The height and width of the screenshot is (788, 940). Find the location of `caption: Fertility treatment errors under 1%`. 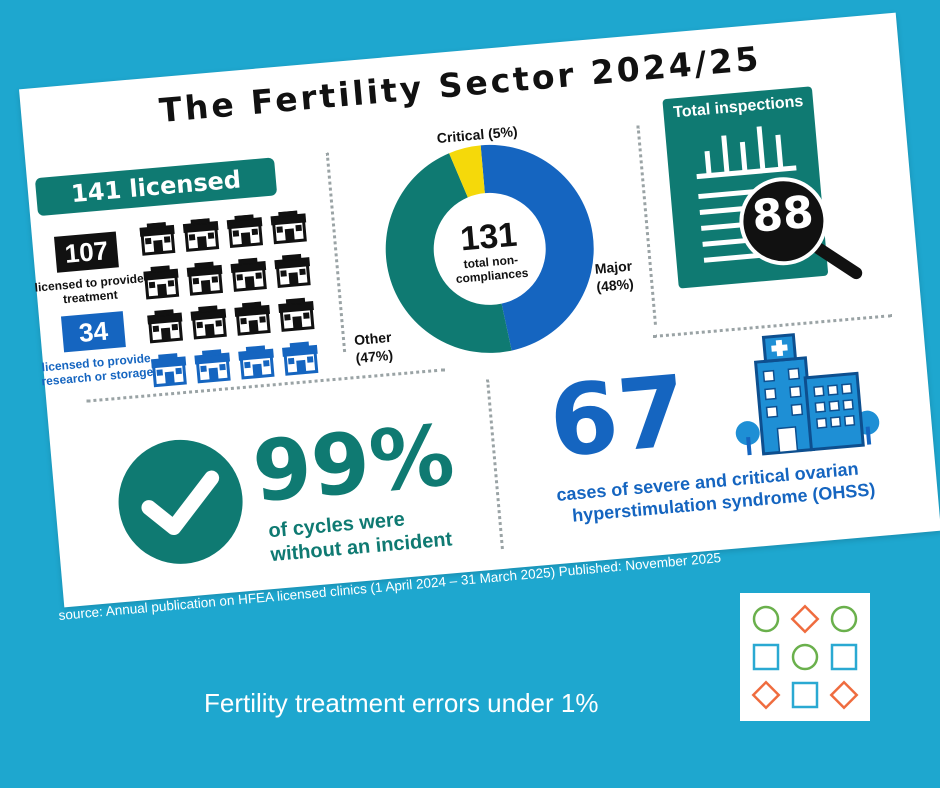

caption: Fertility treatment errors under 1% is located at coordinates (401, 703).